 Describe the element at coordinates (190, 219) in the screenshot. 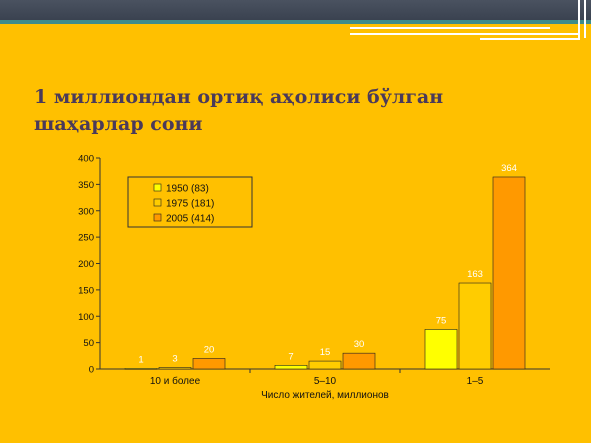

I see `legend-label: 2005 (414)` at that location.